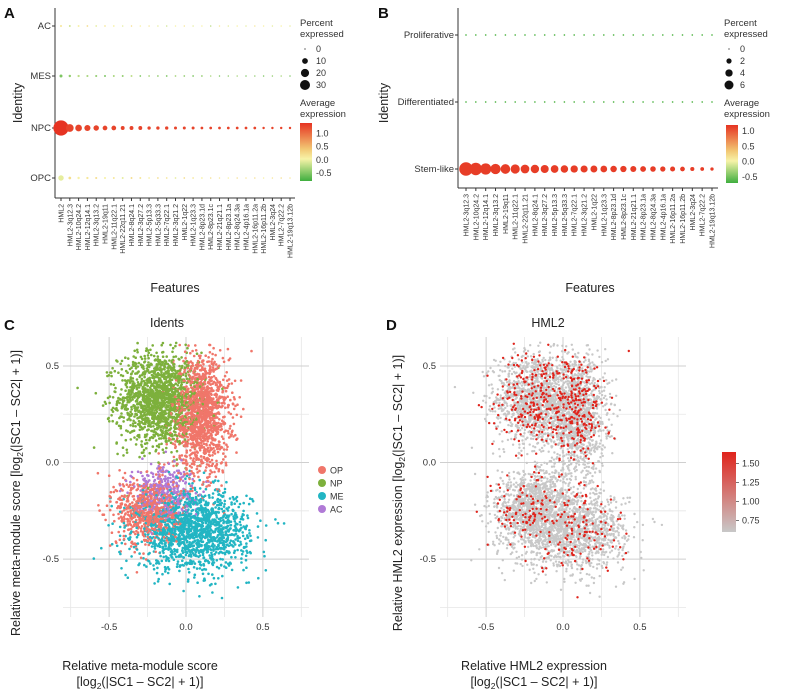 This screenshot has width=785, height=695. I want to click on size-legend-label-20: 20, so click(321, 73).